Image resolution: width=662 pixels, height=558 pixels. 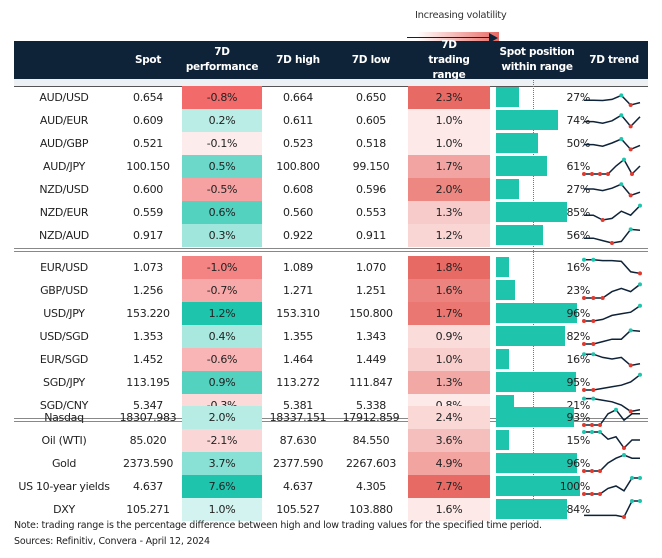 I want to click on performance-cell: 0.3%, so click(x=222, y=235).